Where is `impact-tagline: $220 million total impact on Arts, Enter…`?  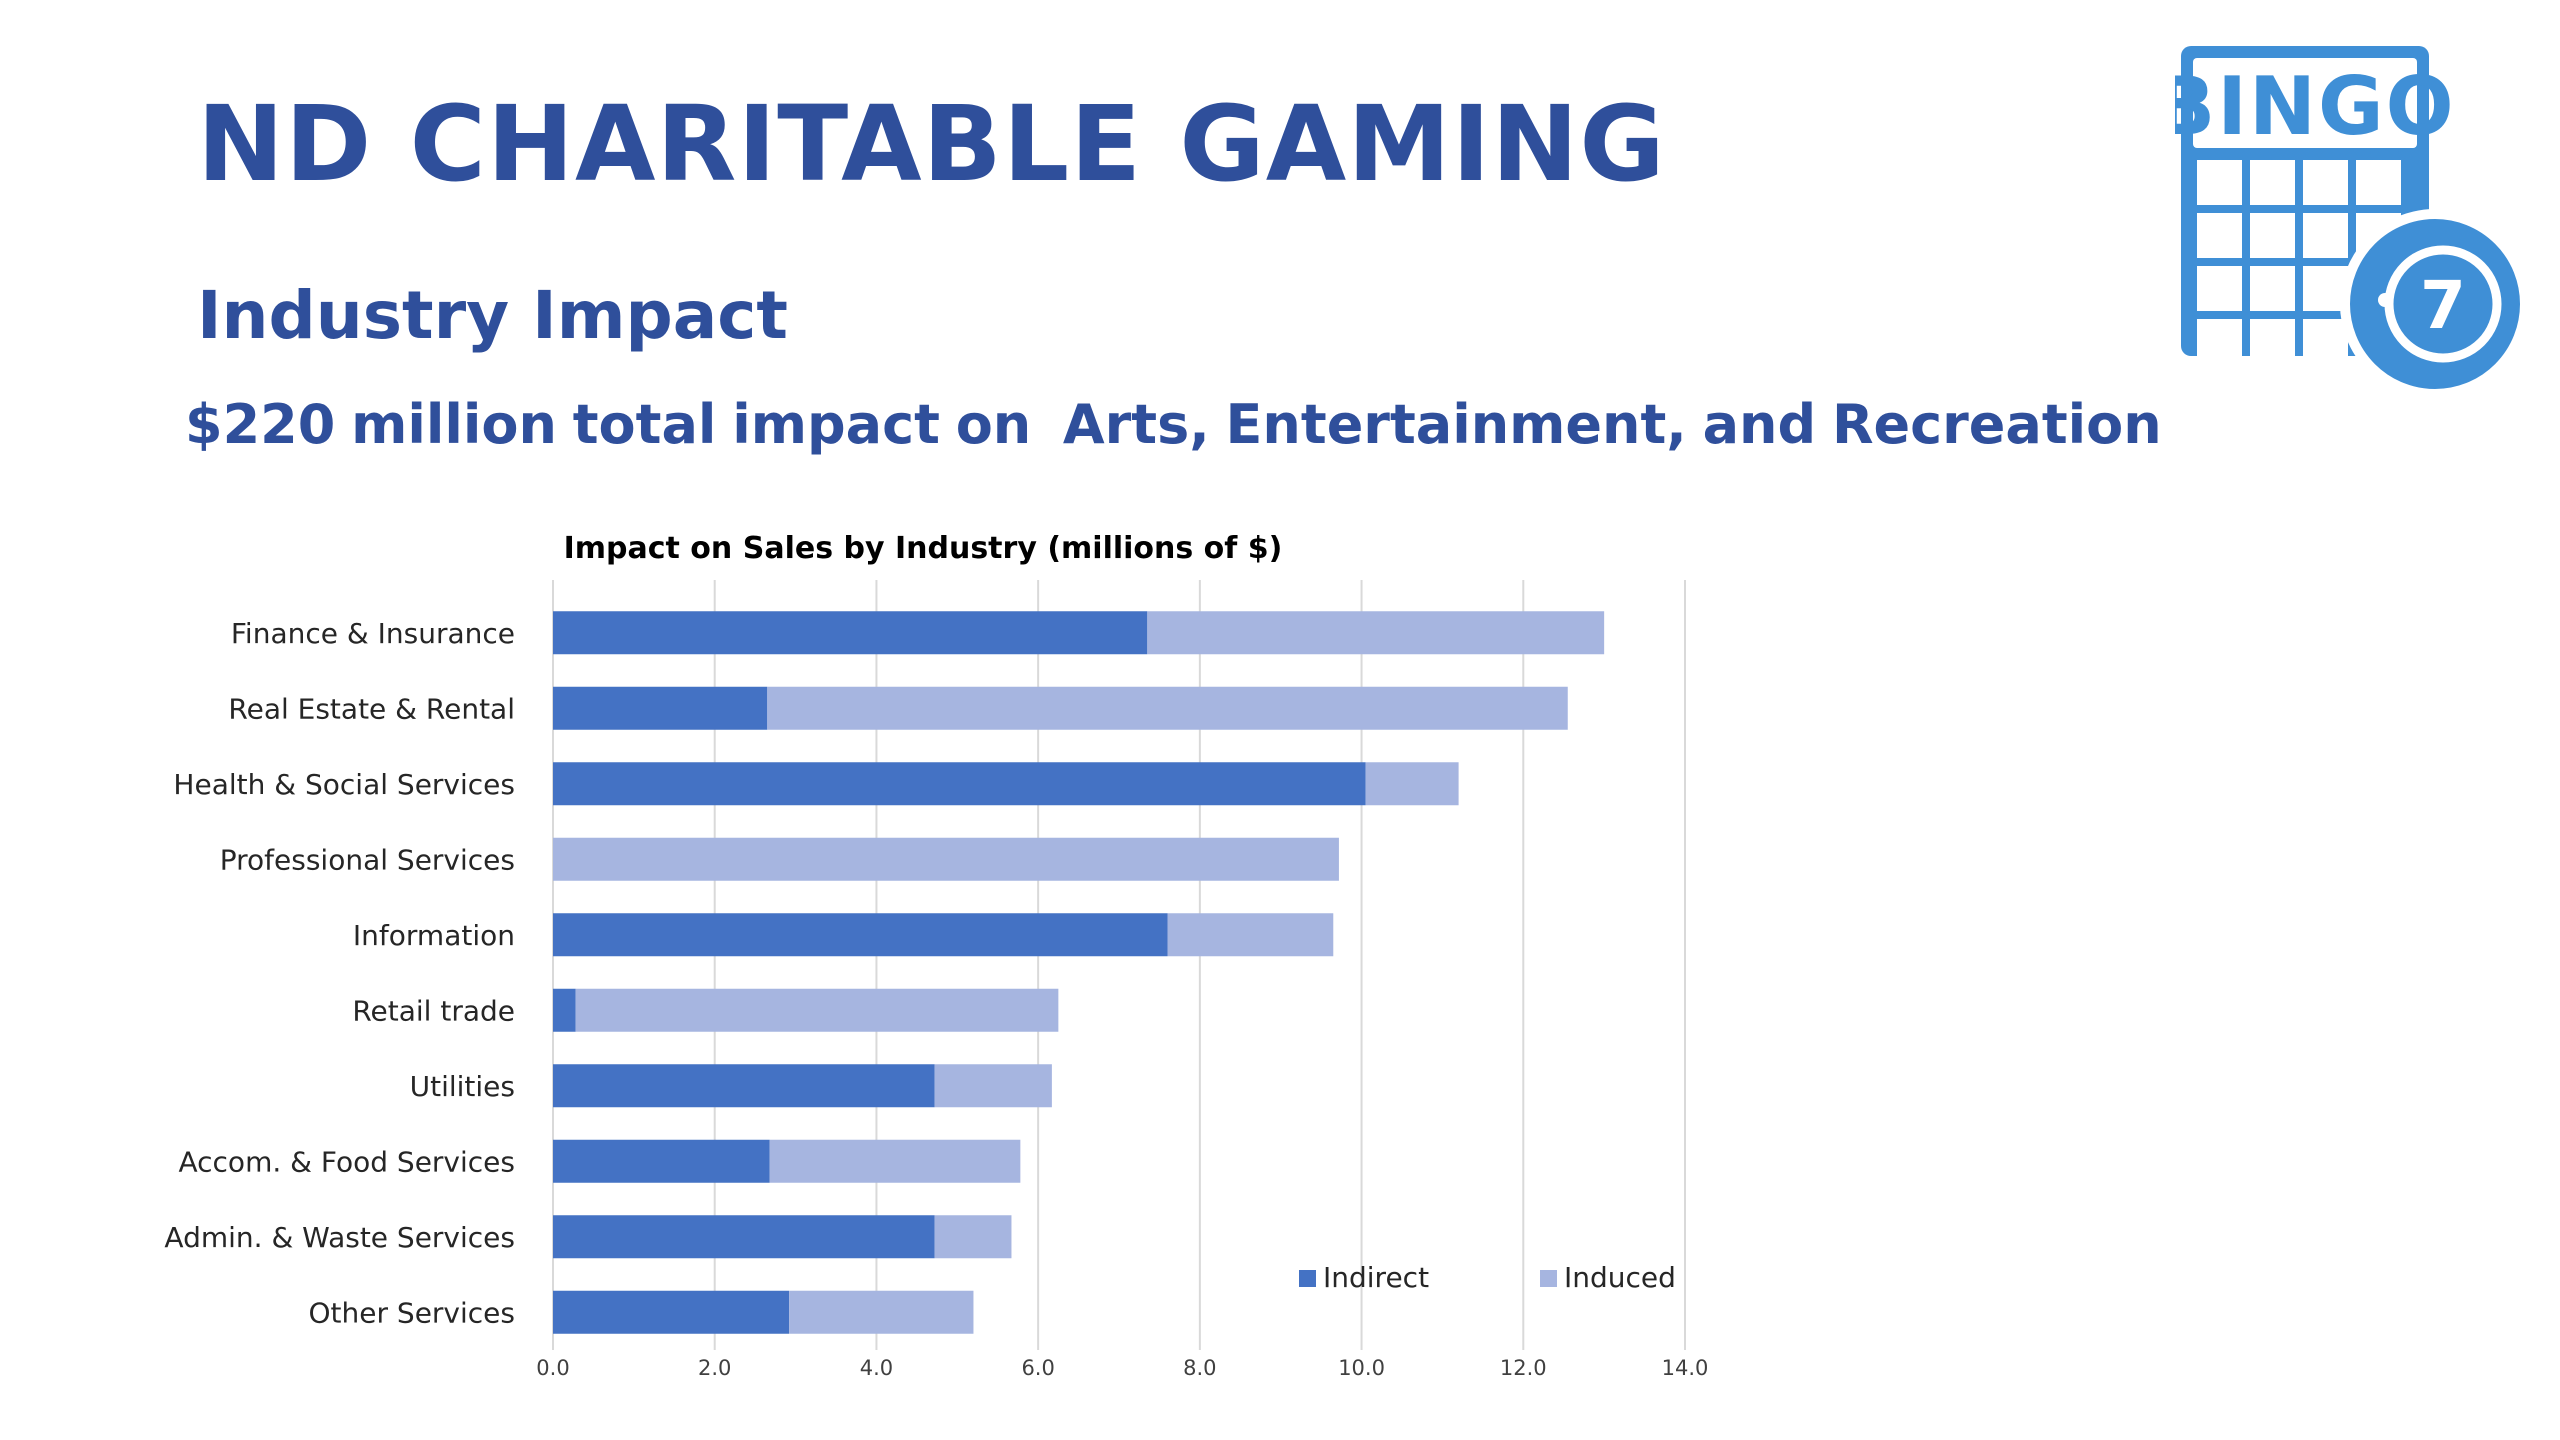
impact-tagline: $220 million total impact on Arts, Enter… is located at coordinates (1173, 424).